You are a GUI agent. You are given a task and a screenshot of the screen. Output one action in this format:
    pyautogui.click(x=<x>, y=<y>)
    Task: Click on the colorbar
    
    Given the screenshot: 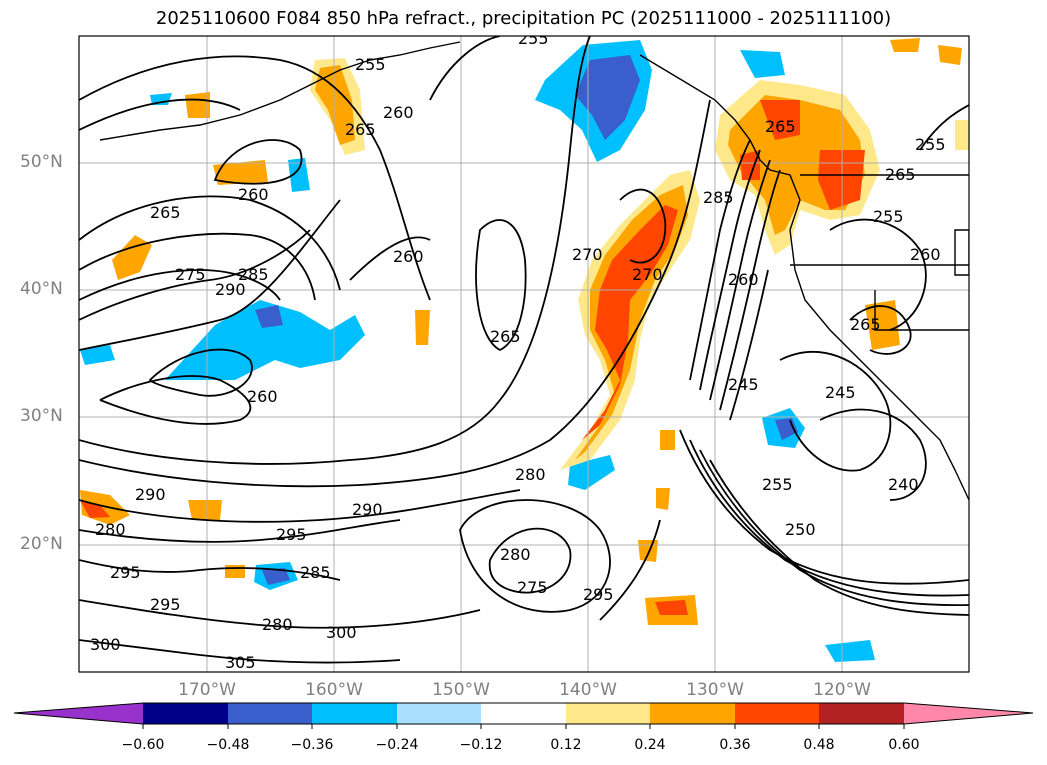 What is the action you would take?
    pyautogui.click(x=523, y=715)
    